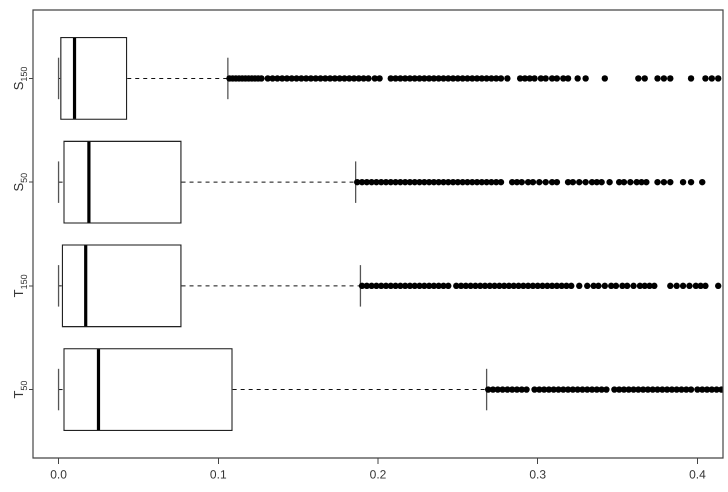 The height and width of the screenshot is (492, 728). Describe the element at coordinates (378, 475) in the screenshot. I see `x-tick-label: 0.2` at that location.